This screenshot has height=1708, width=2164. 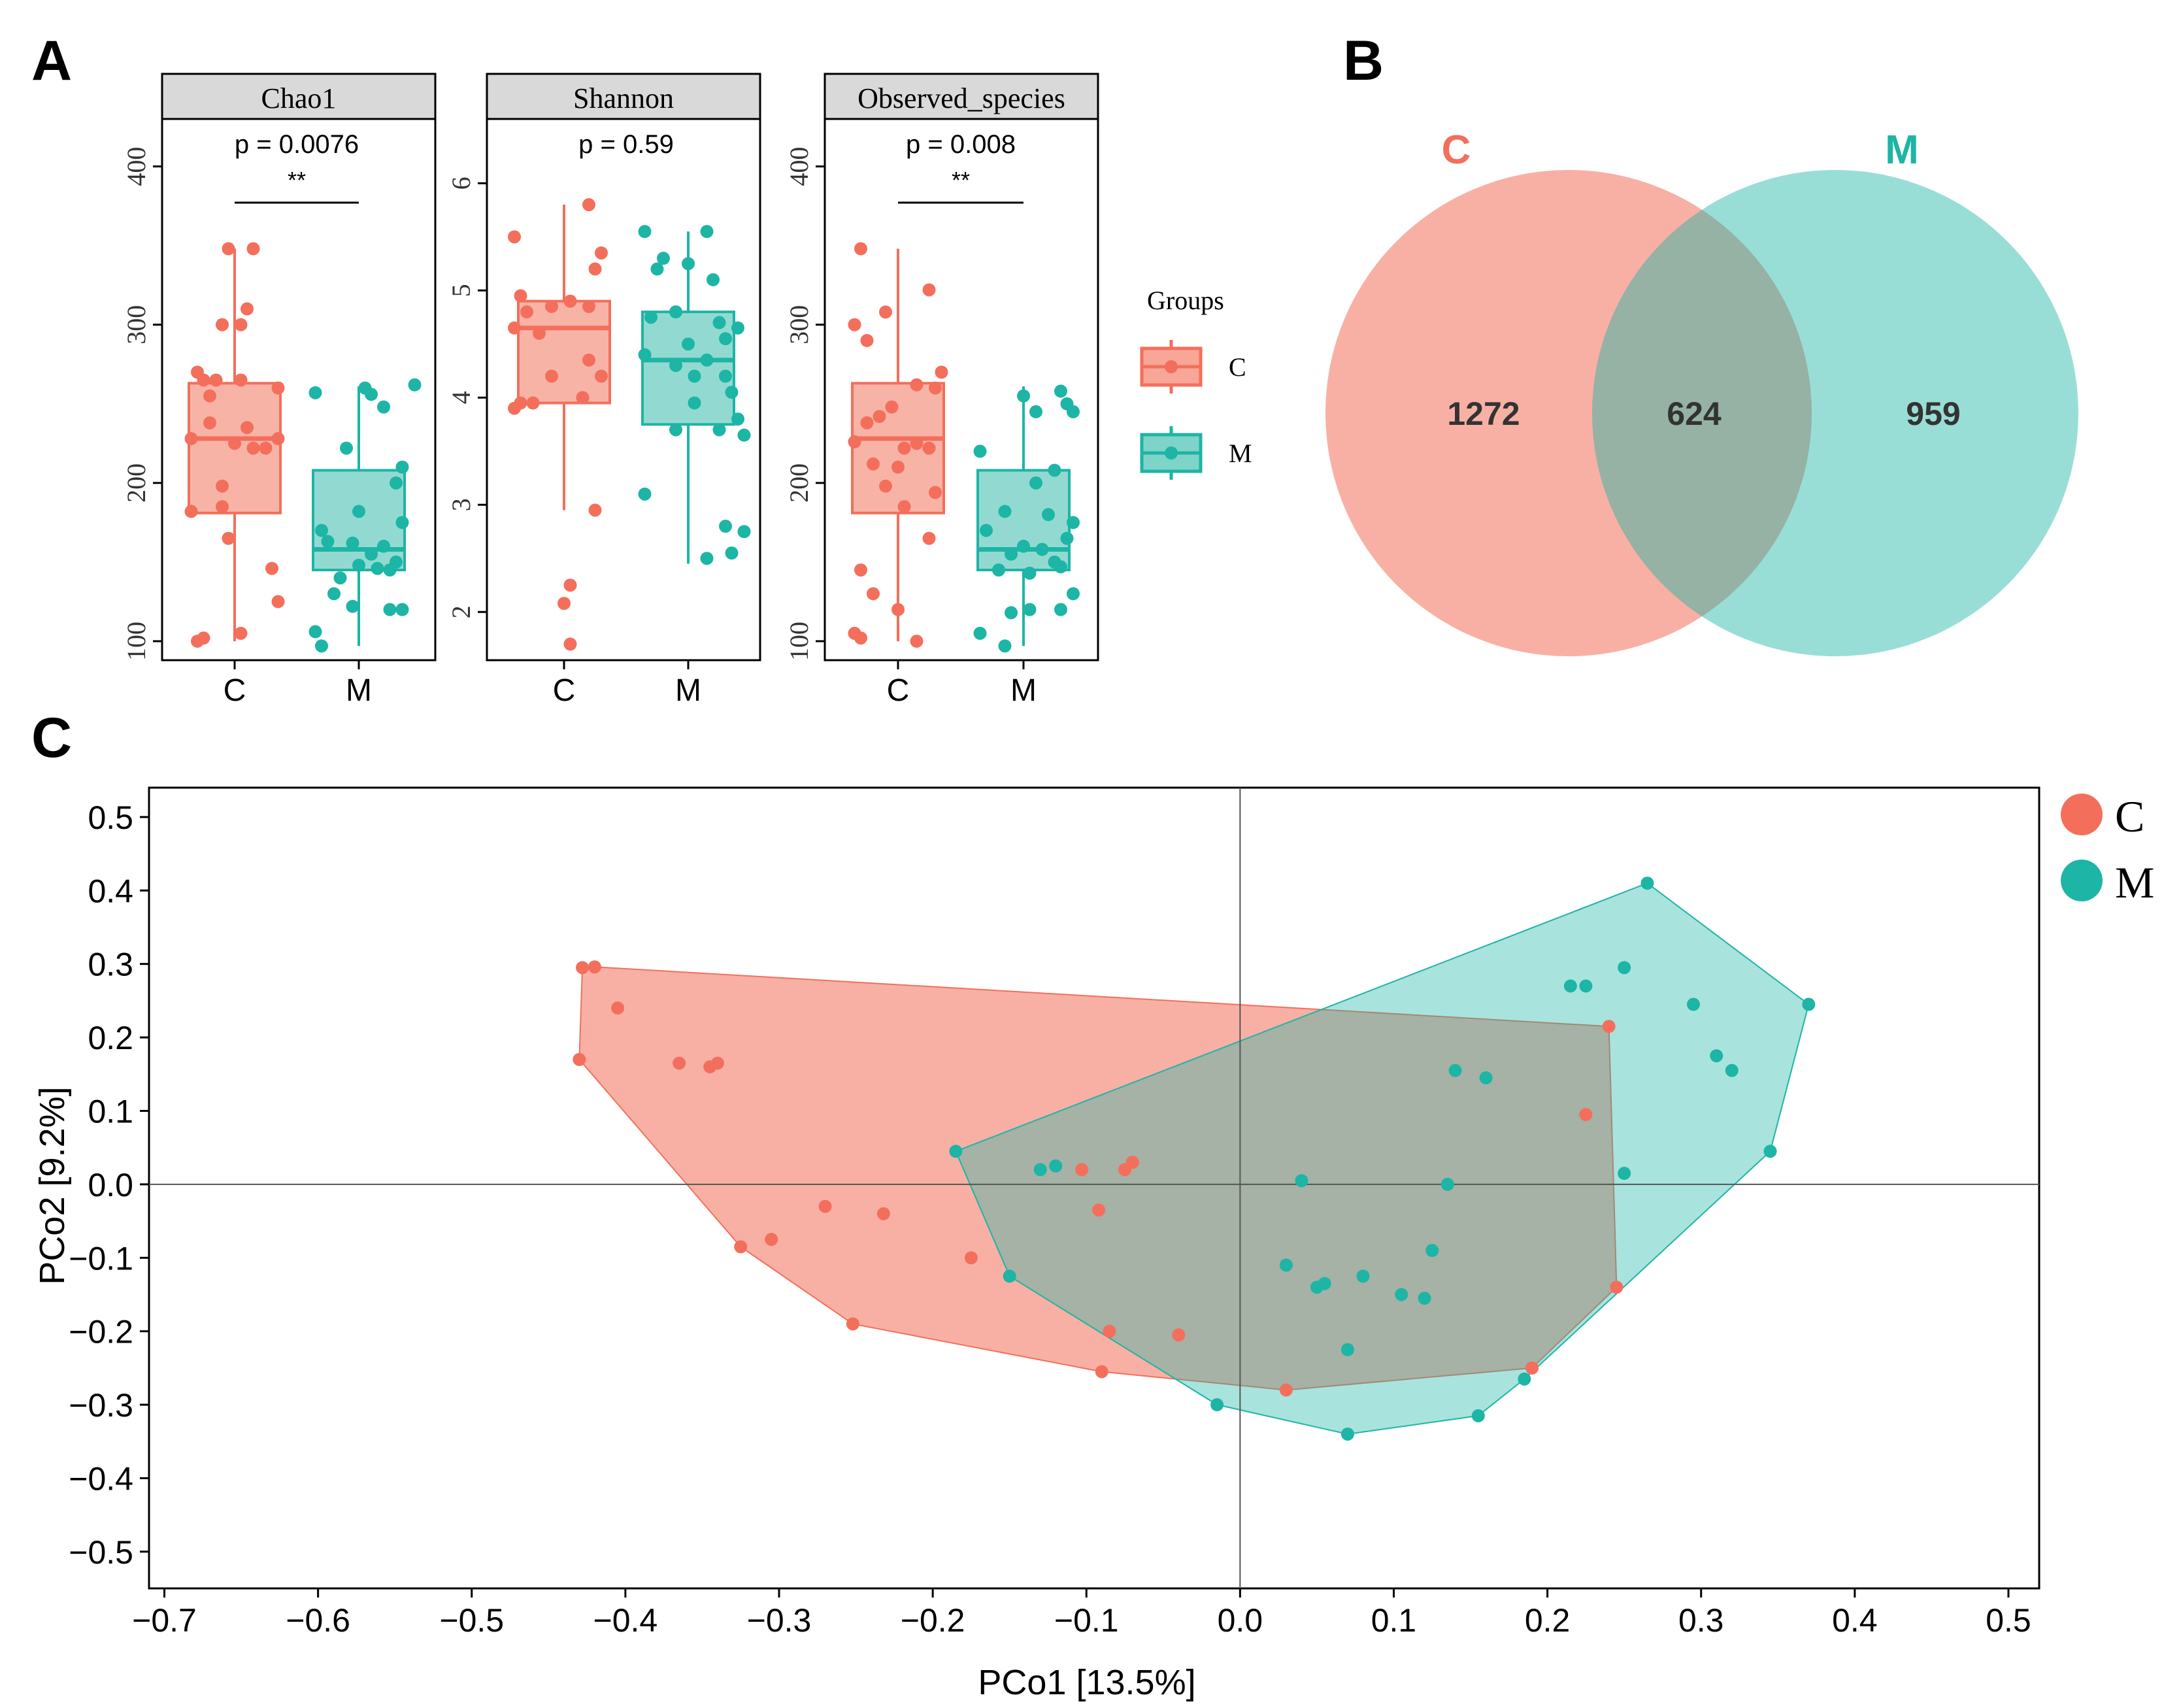 I want to click on x-tick-label: 0.0, so click(x=1240, y=1621).